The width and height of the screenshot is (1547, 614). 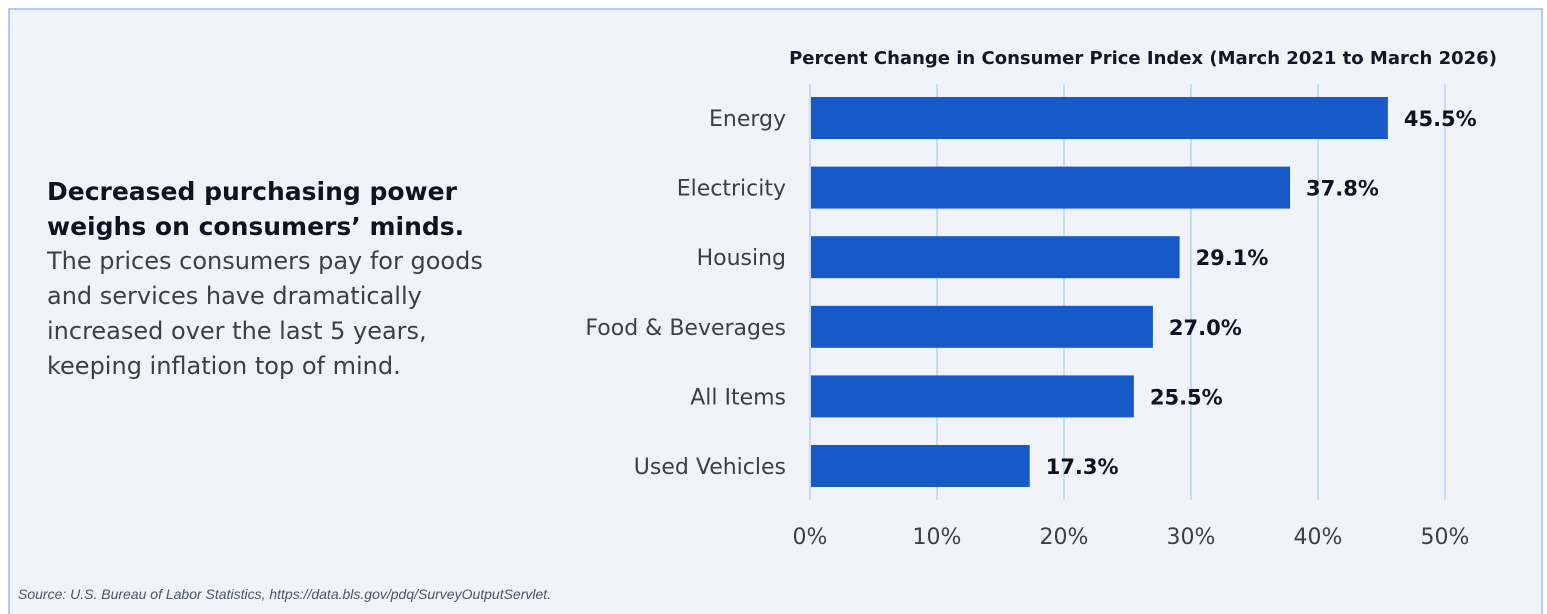 What do you see at coordinates (810, 537) in the screenshot?
I see `x-tick-label: 0%` at bounding box center [810, 537].